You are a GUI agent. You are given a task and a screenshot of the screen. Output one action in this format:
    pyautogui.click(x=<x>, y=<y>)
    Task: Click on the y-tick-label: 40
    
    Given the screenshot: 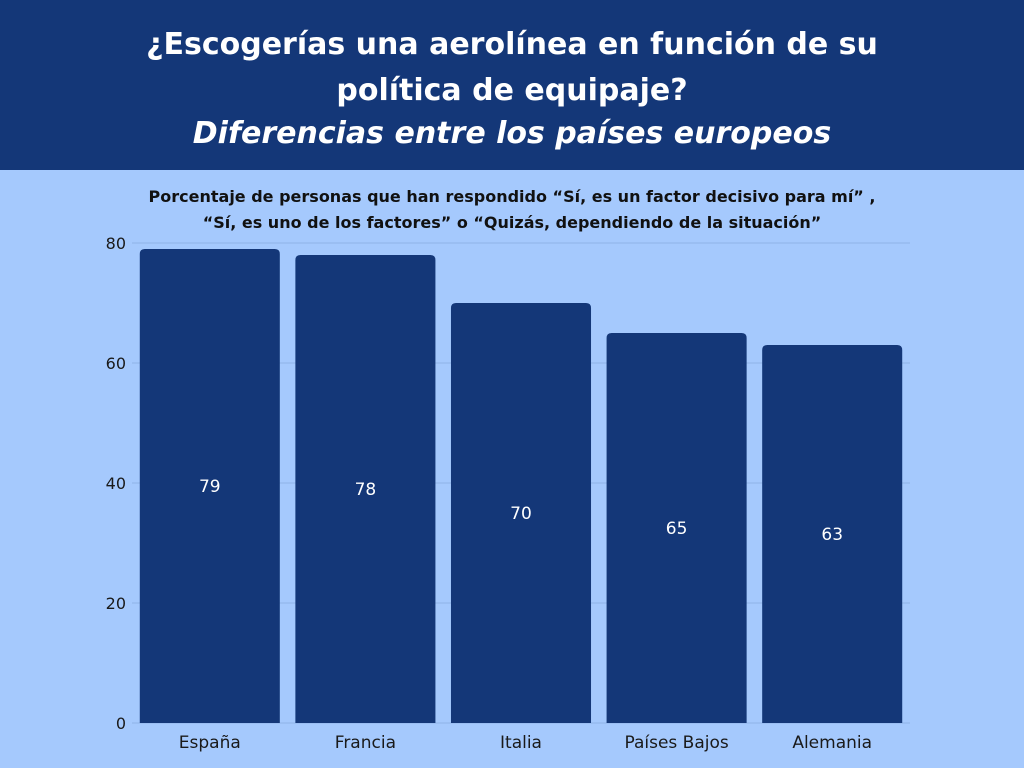 What is the action you would take?
    pyautogui.click(x=116, y=483)
    